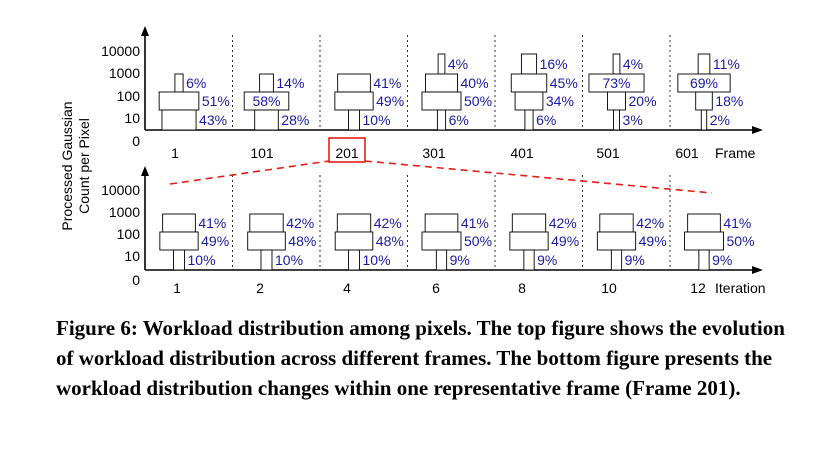 The height and width of the screenshot is (467, 830). Describe the element at coordinates (564, 83) in the screenshot. I see `top-percent-label: 45%` at that location.